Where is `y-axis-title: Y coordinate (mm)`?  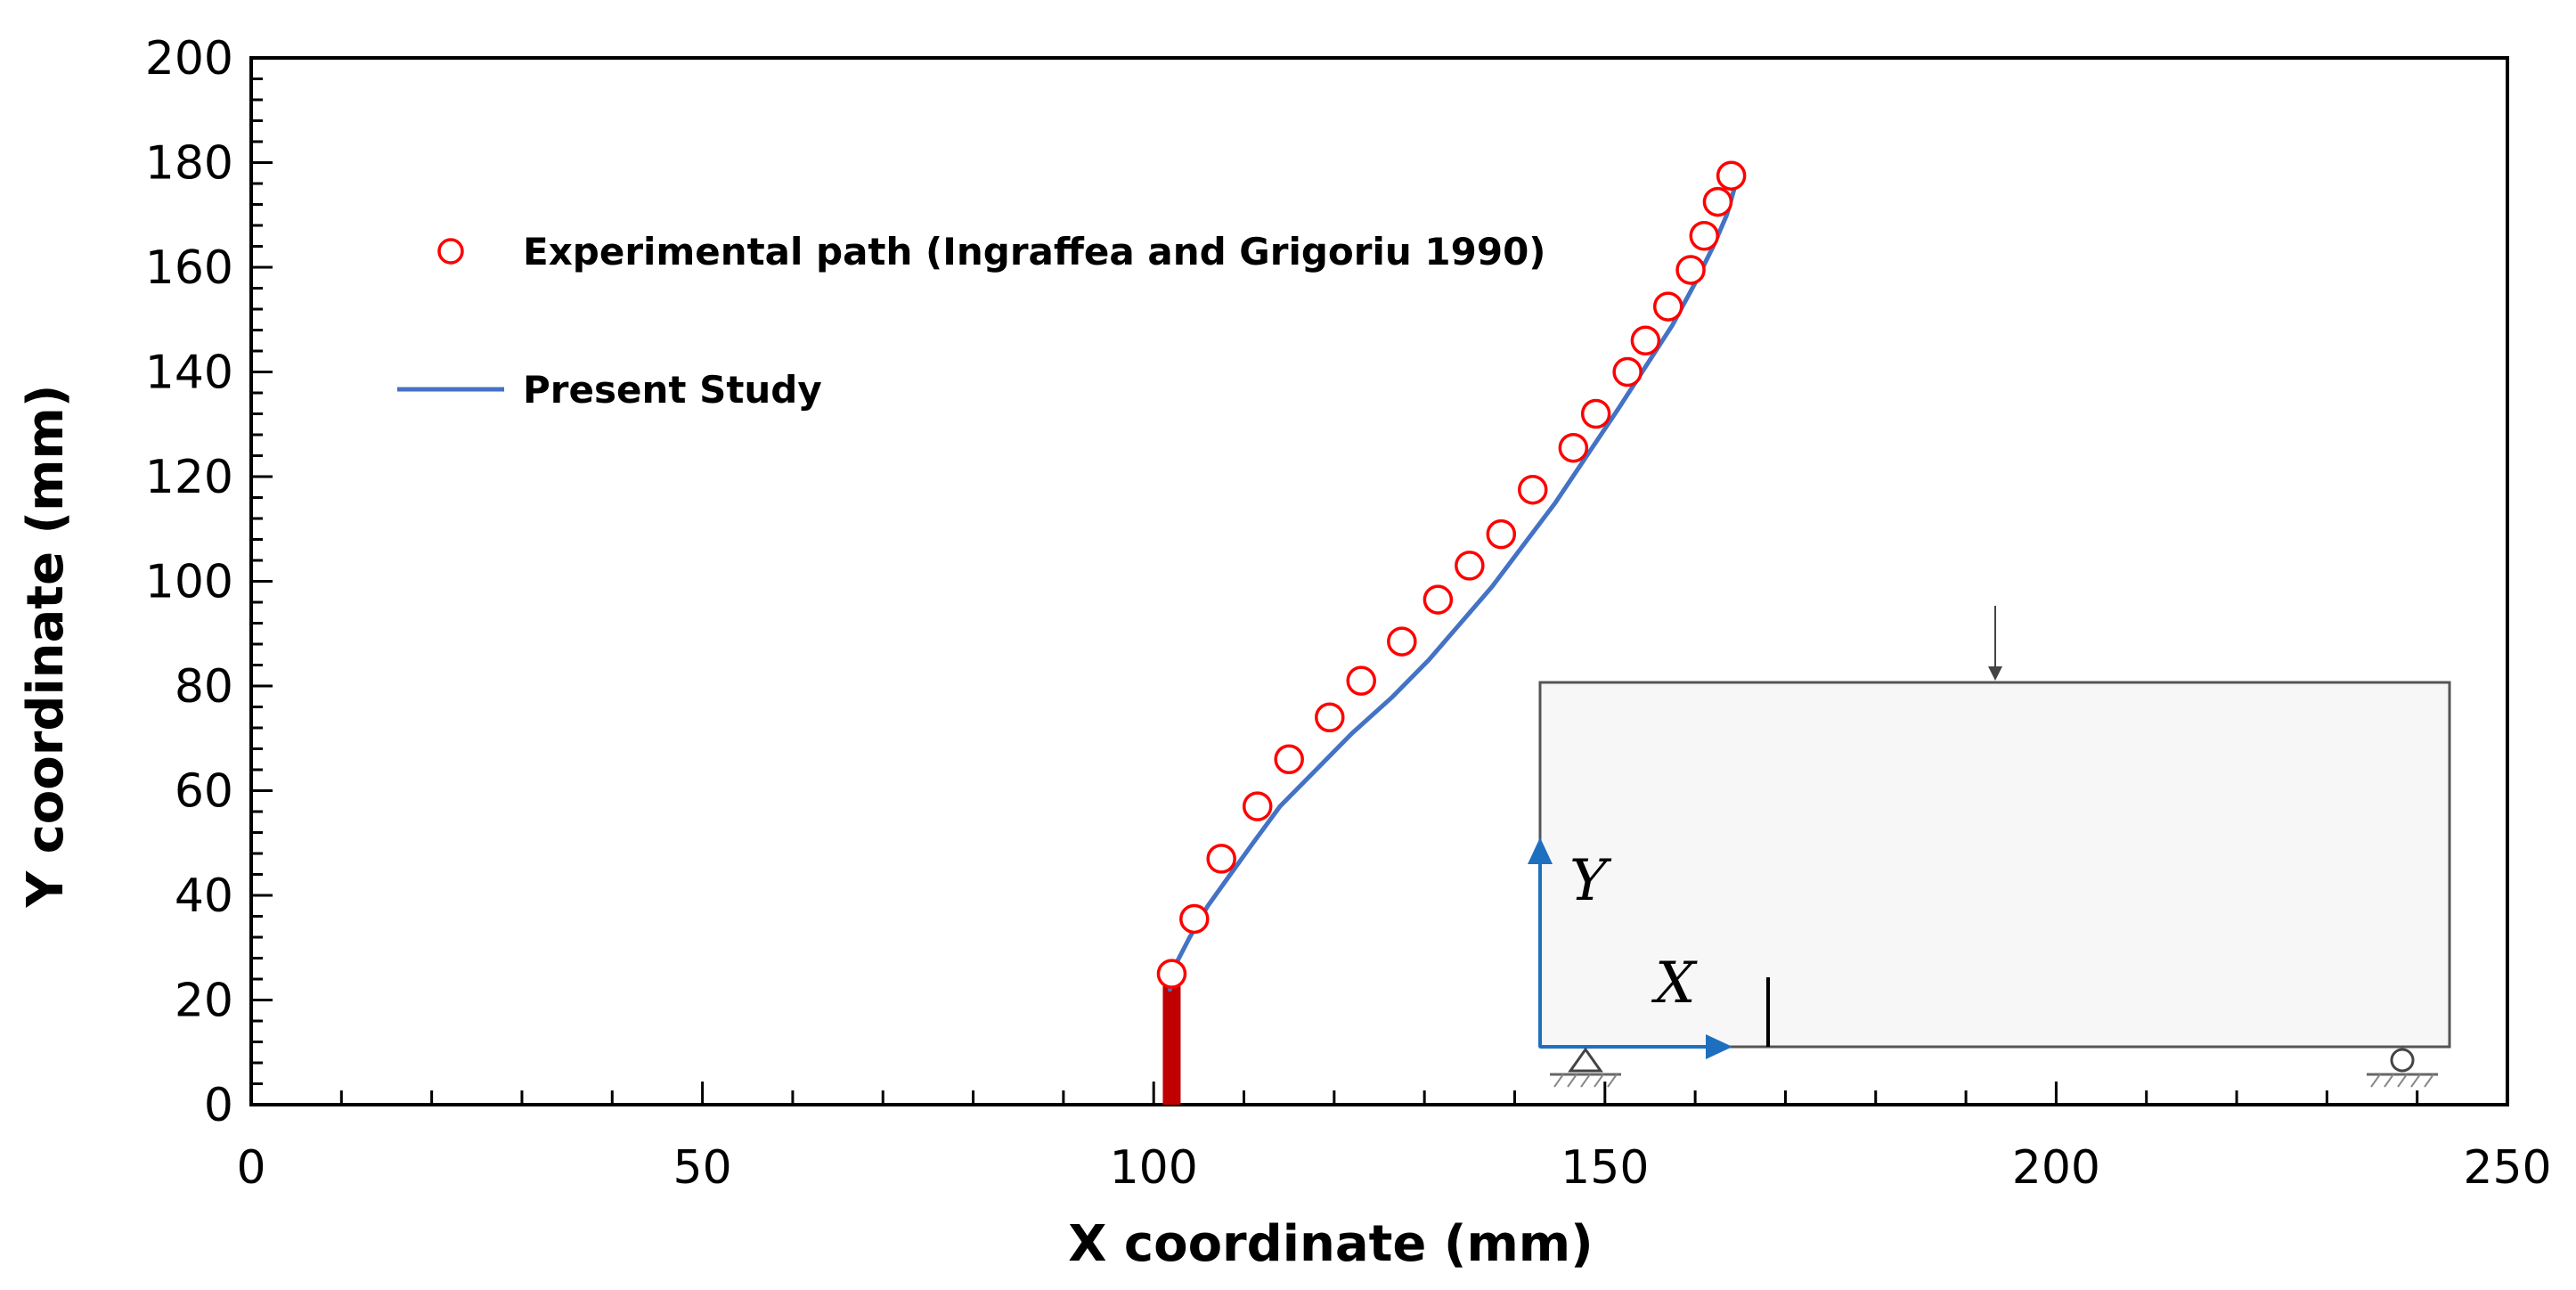 y-axis-title: Y coordinate (mm) is located at coordinates (46, 647).